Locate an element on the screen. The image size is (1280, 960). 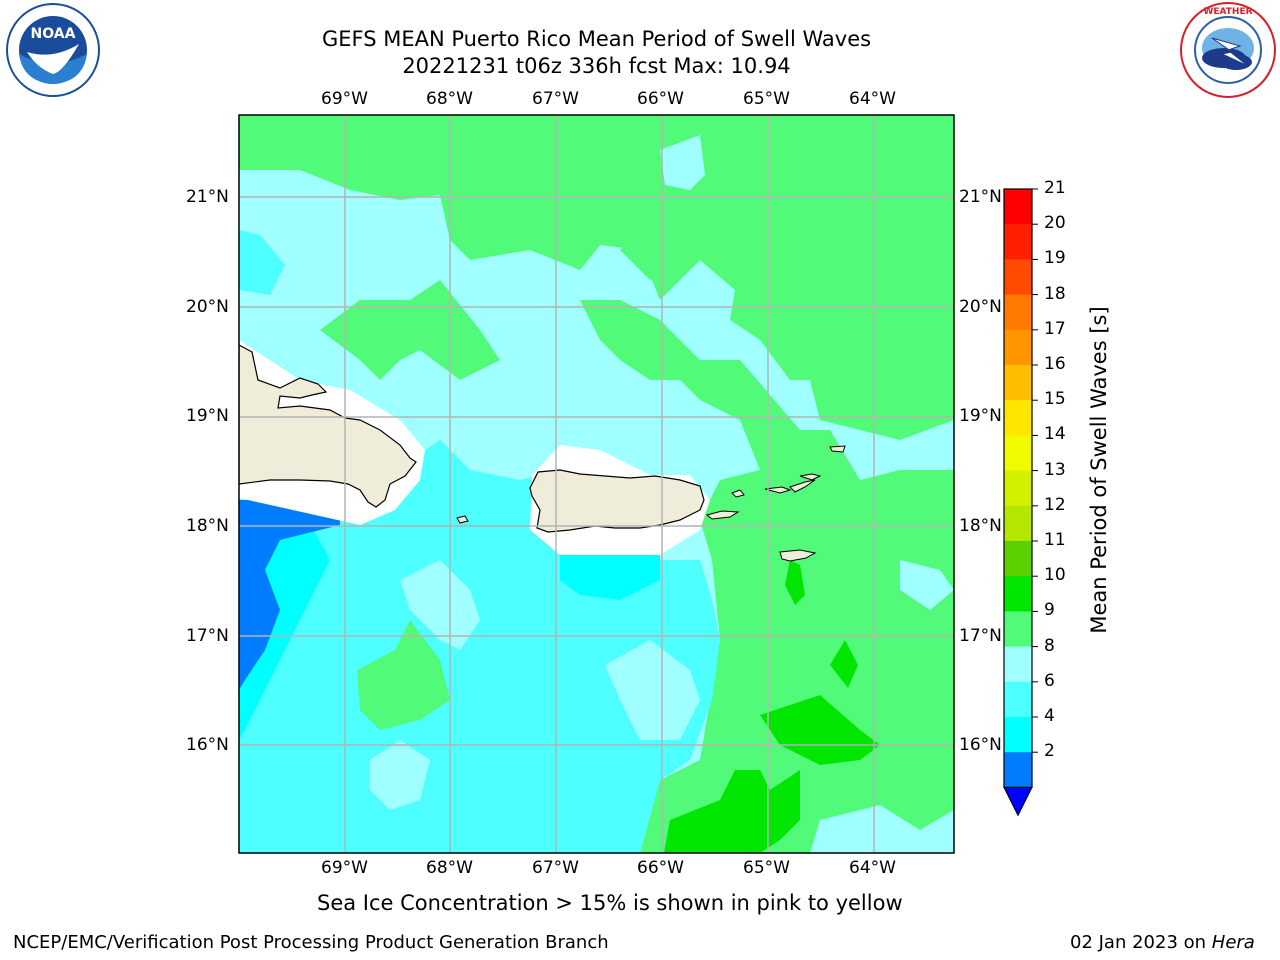
noaa-logo-text: NOAA is located at coordinates (53, 34).